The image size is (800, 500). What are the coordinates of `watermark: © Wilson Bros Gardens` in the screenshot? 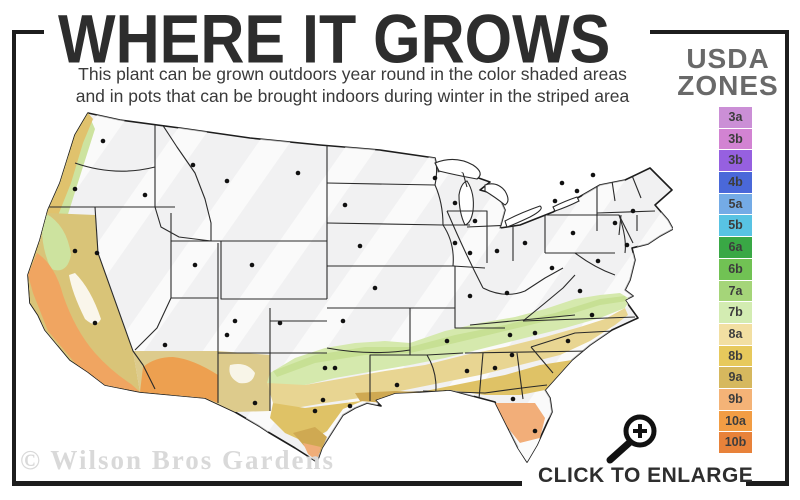 It's located at (177, 460).